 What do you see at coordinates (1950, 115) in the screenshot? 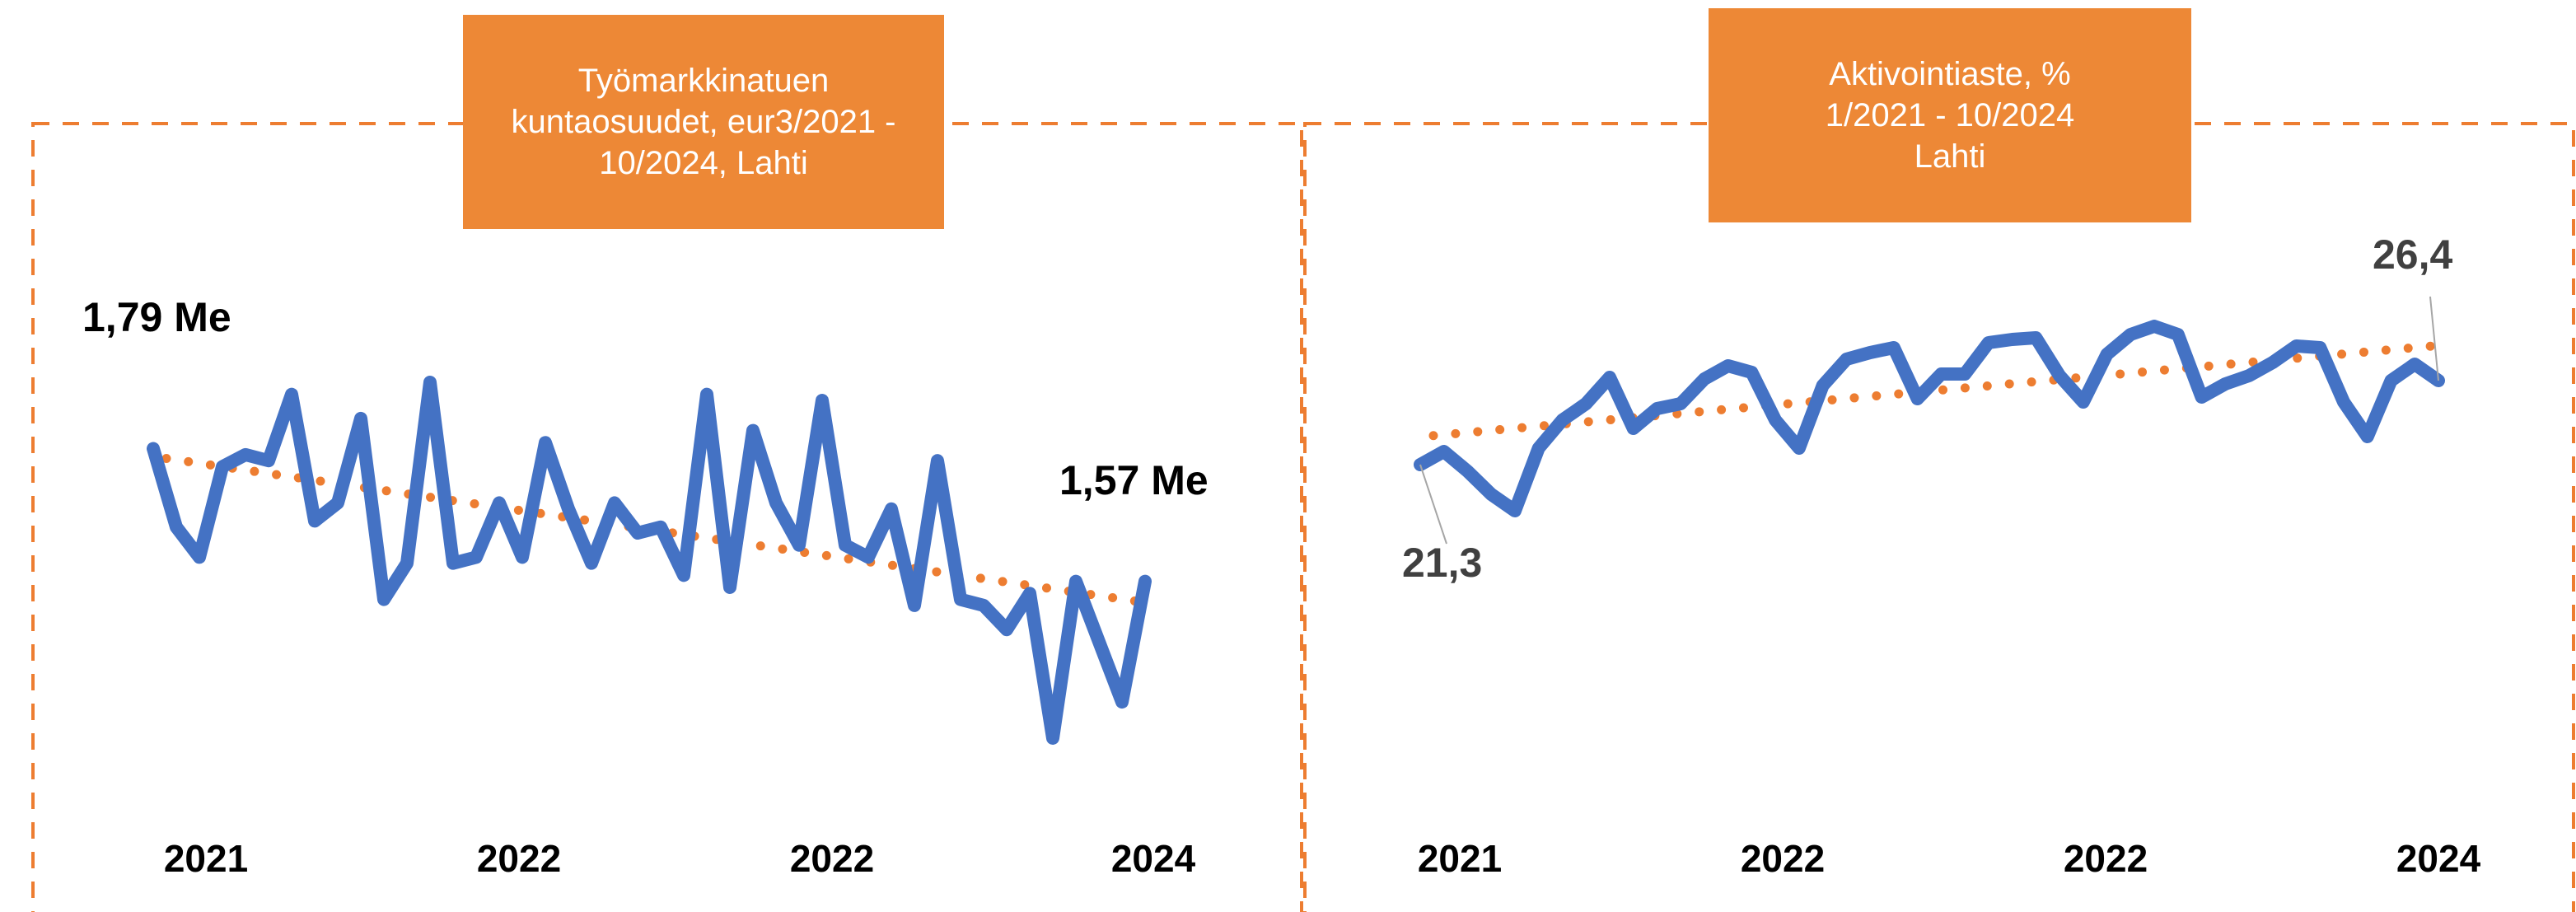
I see `chart-title: Aktivointiaste, % 1/2021 - 10/2024 Lahti` at bounding box center [1950, 115].